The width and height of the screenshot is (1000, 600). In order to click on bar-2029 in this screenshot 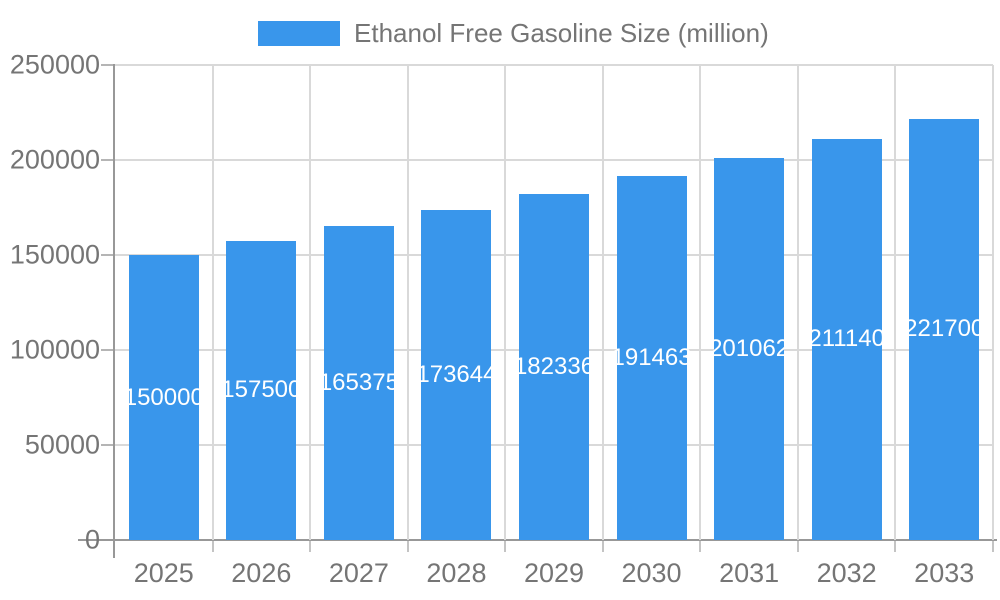, I will do `click(554, 366)`.